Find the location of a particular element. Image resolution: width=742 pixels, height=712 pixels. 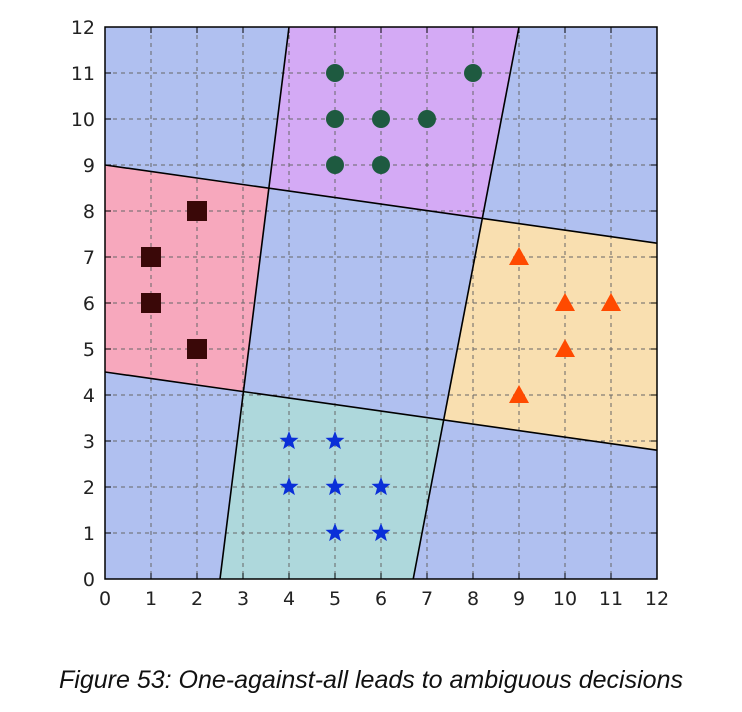

x-tick-label: 9 is located at coordinates (519, 599).